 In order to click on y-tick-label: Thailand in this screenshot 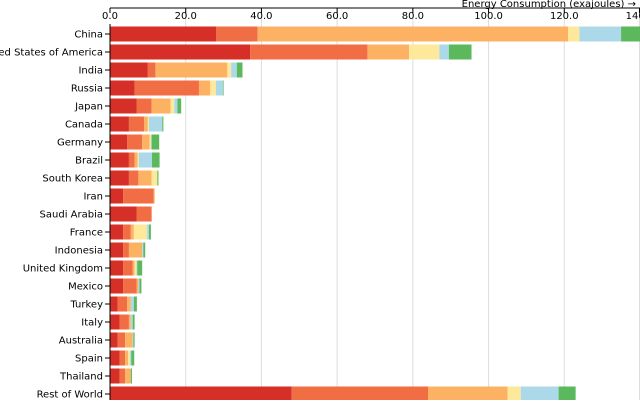, I will do `click(81, 377)`.